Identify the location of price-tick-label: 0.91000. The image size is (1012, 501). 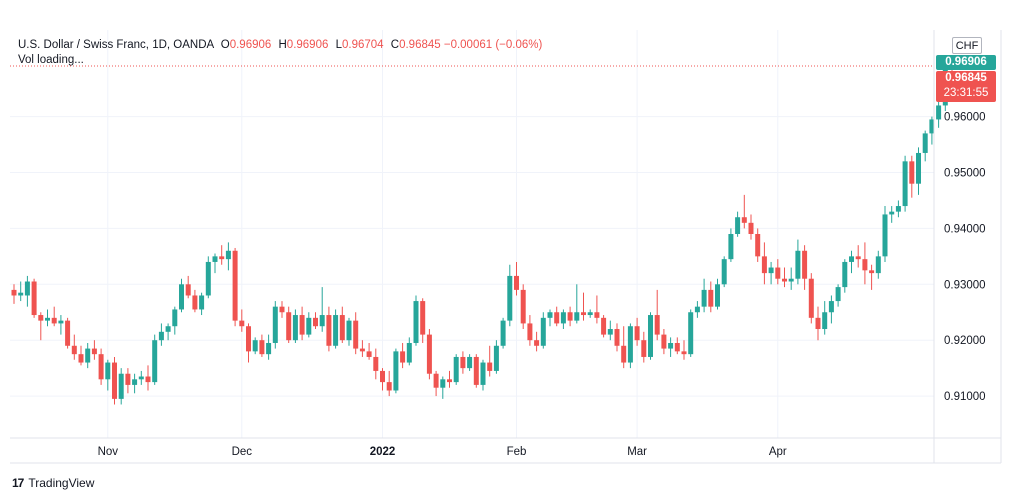
(965, 397).